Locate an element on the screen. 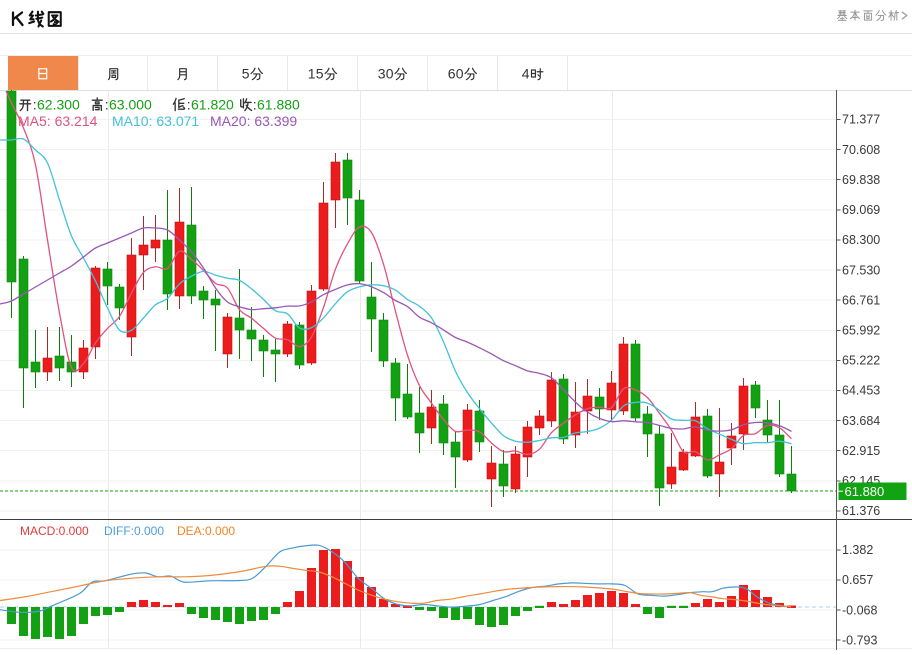  svg-text: 4 is located at coordinates (526, 74).